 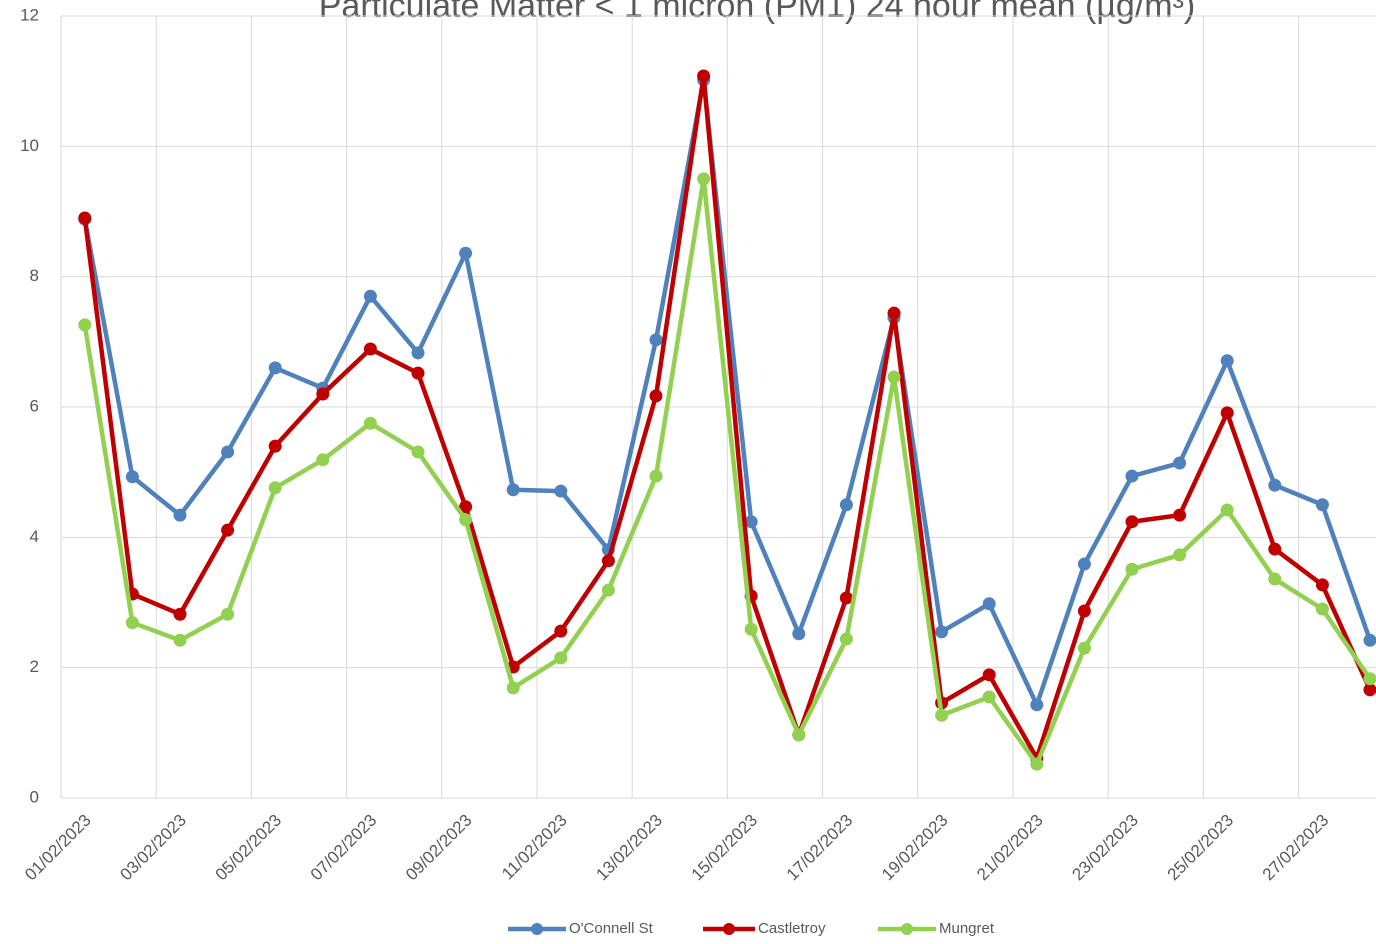 What do you see at coordinates (34, 536) in the screenshot?
I see `y-tick-label: 4` at bounding box center [34, 536].